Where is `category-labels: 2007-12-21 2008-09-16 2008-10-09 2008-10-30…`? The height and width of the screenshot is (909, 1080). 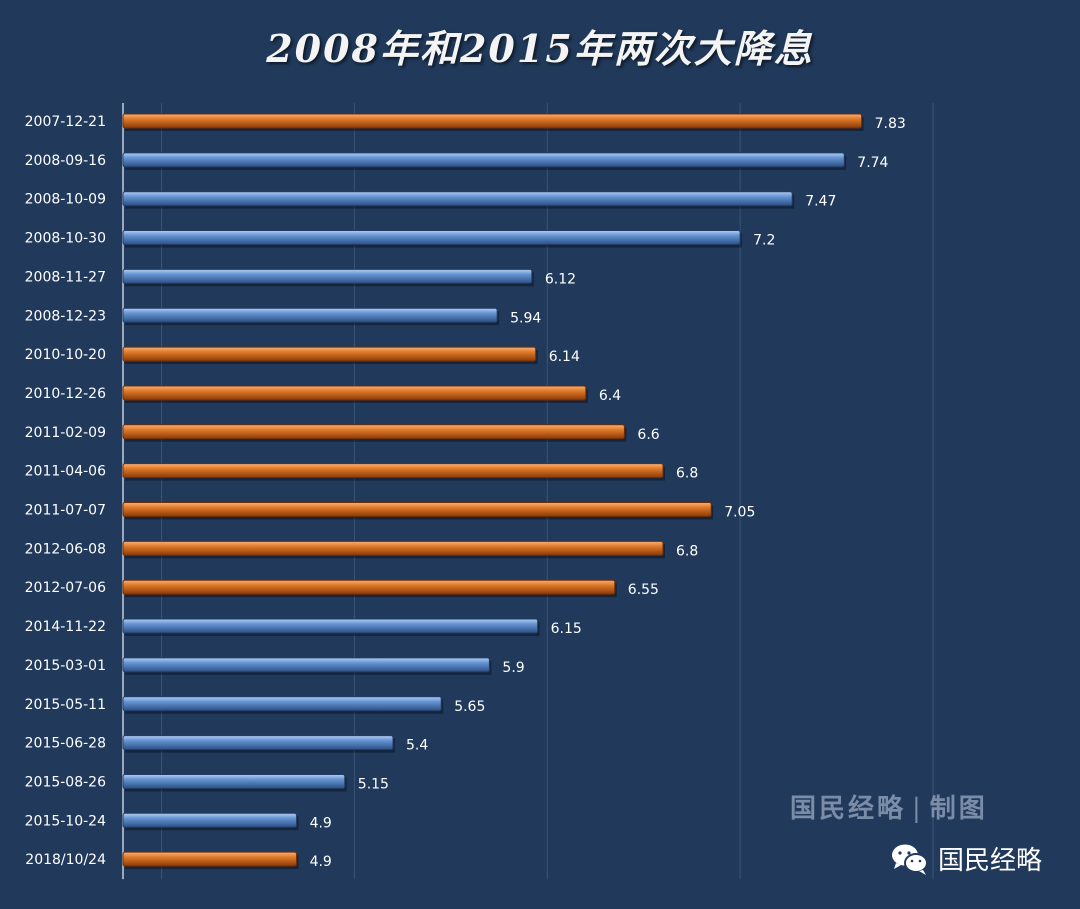 category-labels: 2007-12-21 2008-09-16 2008-10-09 2008-10-30… is located at coordinates (65, 491).